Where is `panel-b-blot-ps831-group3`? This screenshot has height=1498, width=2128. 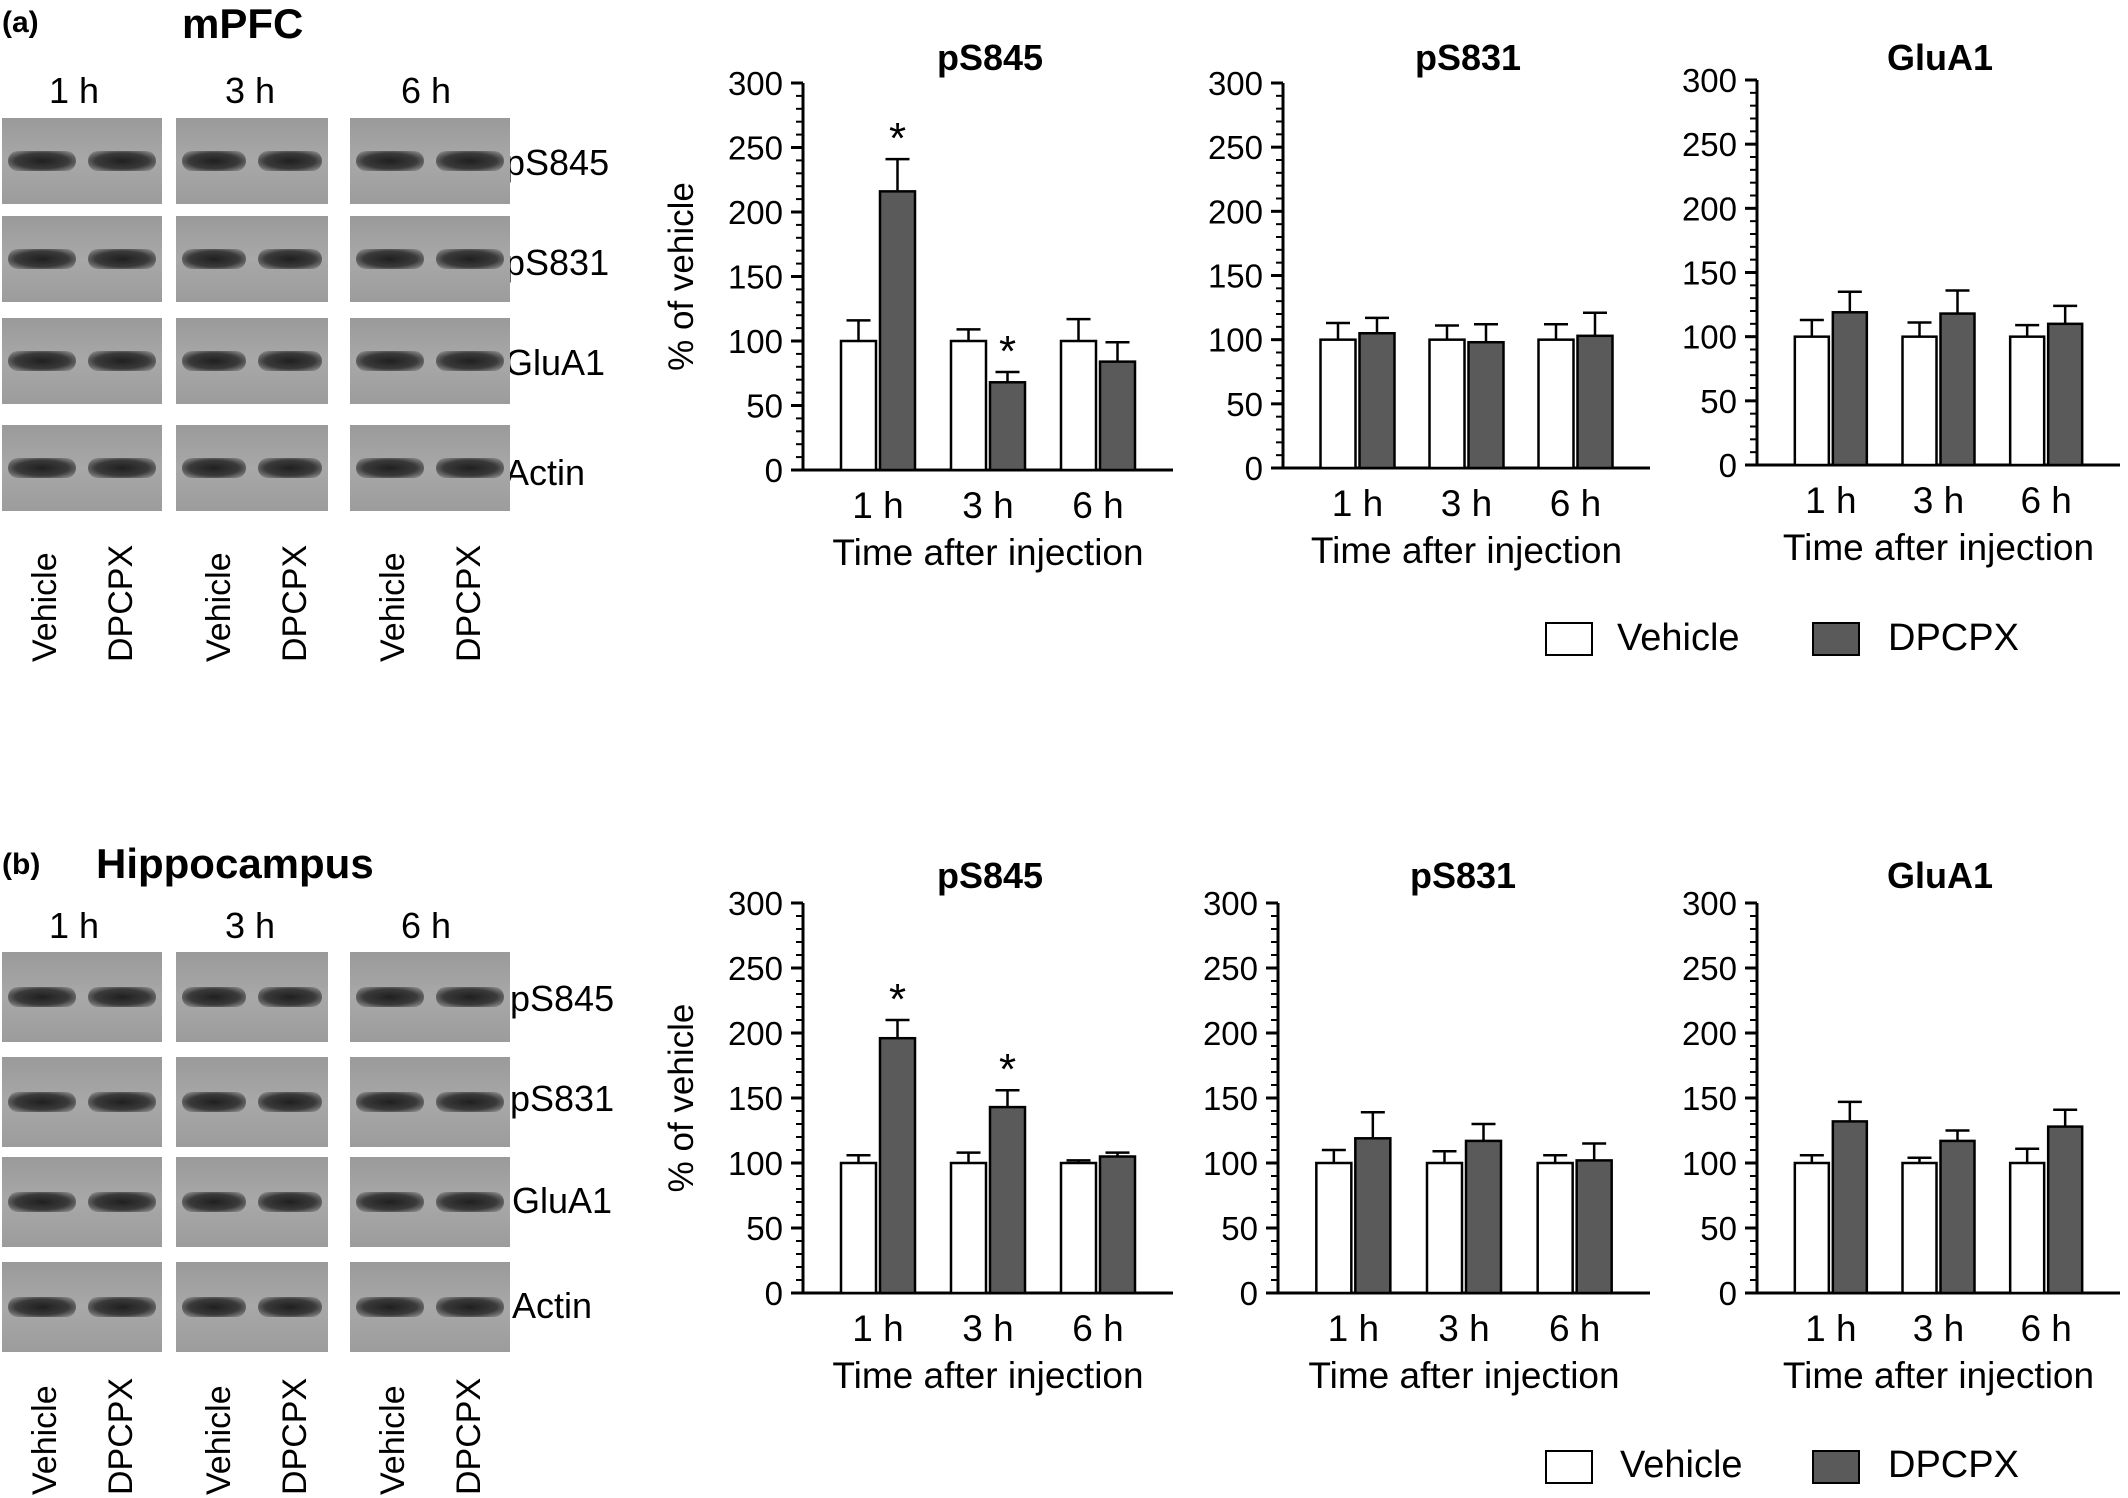
panel-b-blot-ps831-group3 is located at coordinates (430, 1102).